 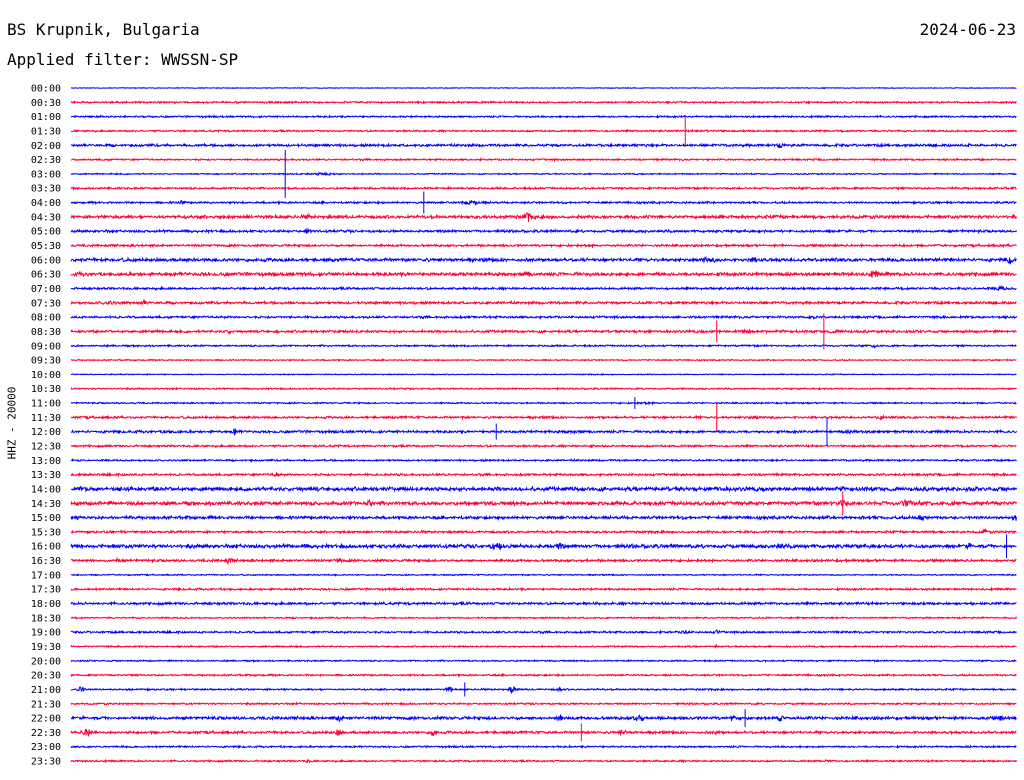 I want to click on time-tick-label: 11:00, so click(x=46, y=404).